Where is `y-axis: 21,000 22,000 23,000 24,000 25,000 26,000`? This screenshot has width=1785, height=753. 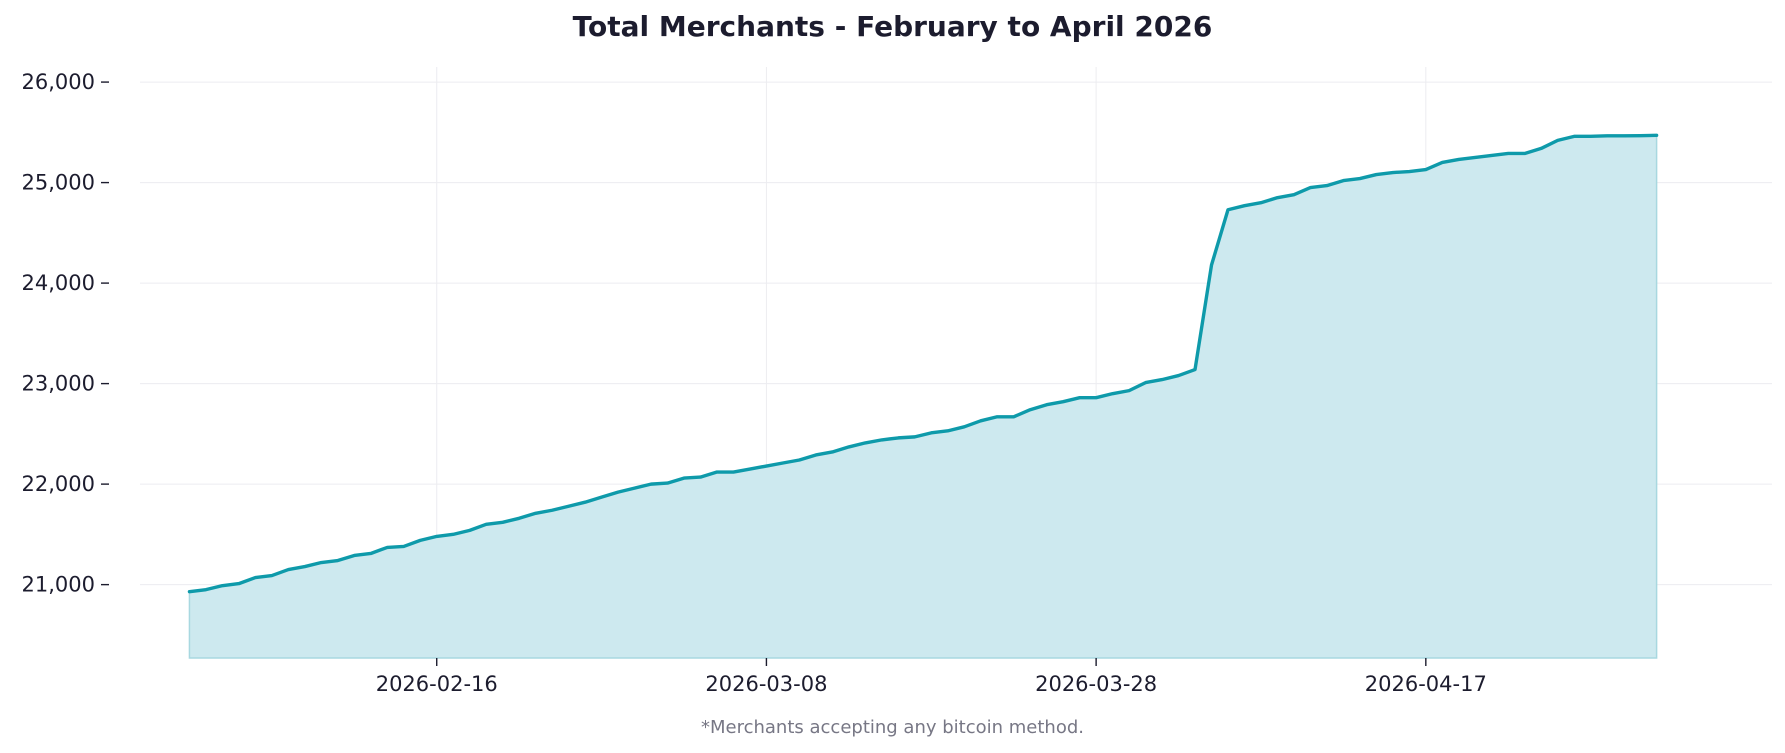
y-axis: 21,000 22,000 23,000 24,000 25,000 26,000 is located at coordinates (65, 333).